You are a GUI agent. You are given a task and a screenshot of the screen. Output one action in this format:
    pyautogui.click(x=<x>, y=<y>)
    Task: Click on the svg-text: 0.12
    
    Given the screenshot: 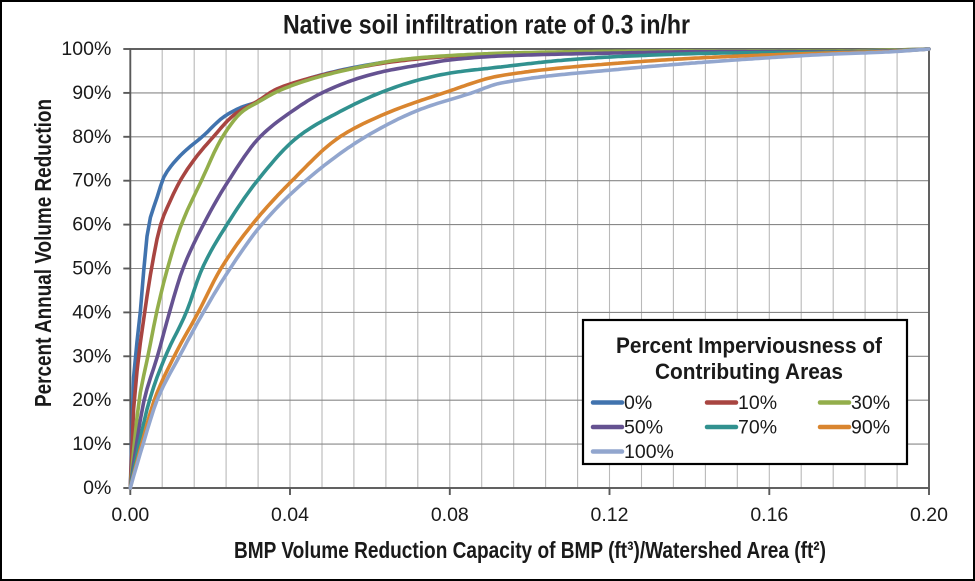 What is the action you would take?
    pyautogui.click(x=610, y=515)
    